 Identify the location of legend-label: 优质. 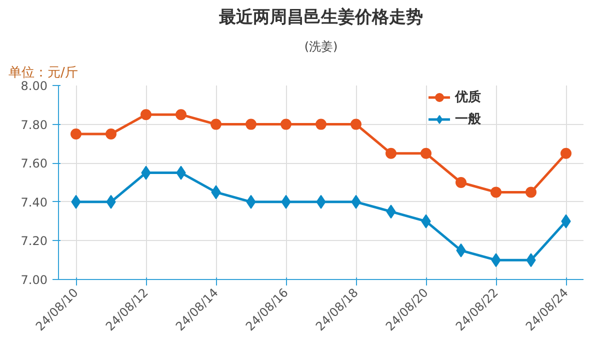
(468, 97).